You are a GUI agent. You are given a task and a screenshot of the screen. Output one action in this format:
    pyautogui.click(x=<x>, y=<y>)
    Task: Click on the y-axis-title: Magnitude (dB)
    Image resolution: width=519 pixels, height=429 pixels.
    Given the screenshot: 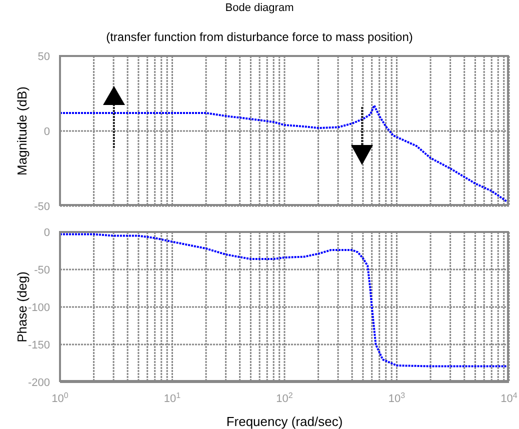 What is the action you would take?
    pyautogui.click(x=22, y=131)
    